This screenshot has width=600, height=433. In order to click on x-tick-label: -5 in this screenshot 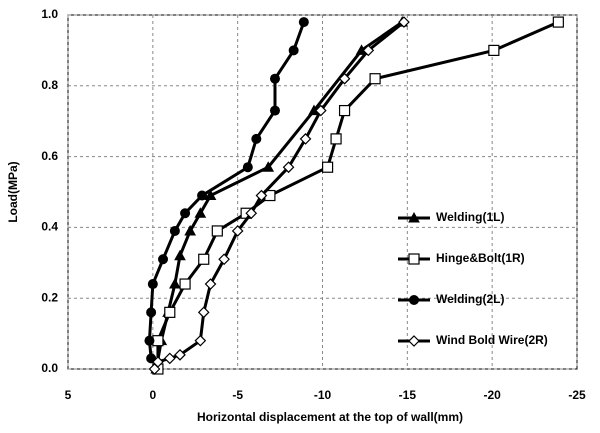, I will do `click(237, 395)`.